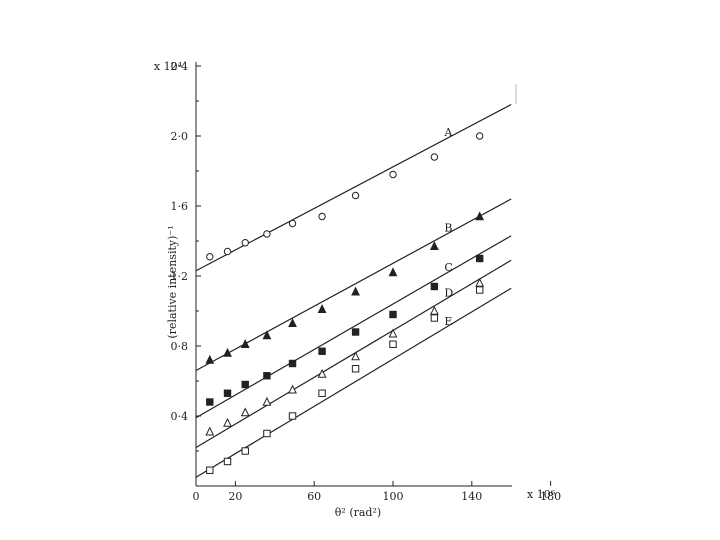 Image resolution: width=720 pixels, height=540 pixels. I want to click on x-tick-label: 20, so click(235, 496).